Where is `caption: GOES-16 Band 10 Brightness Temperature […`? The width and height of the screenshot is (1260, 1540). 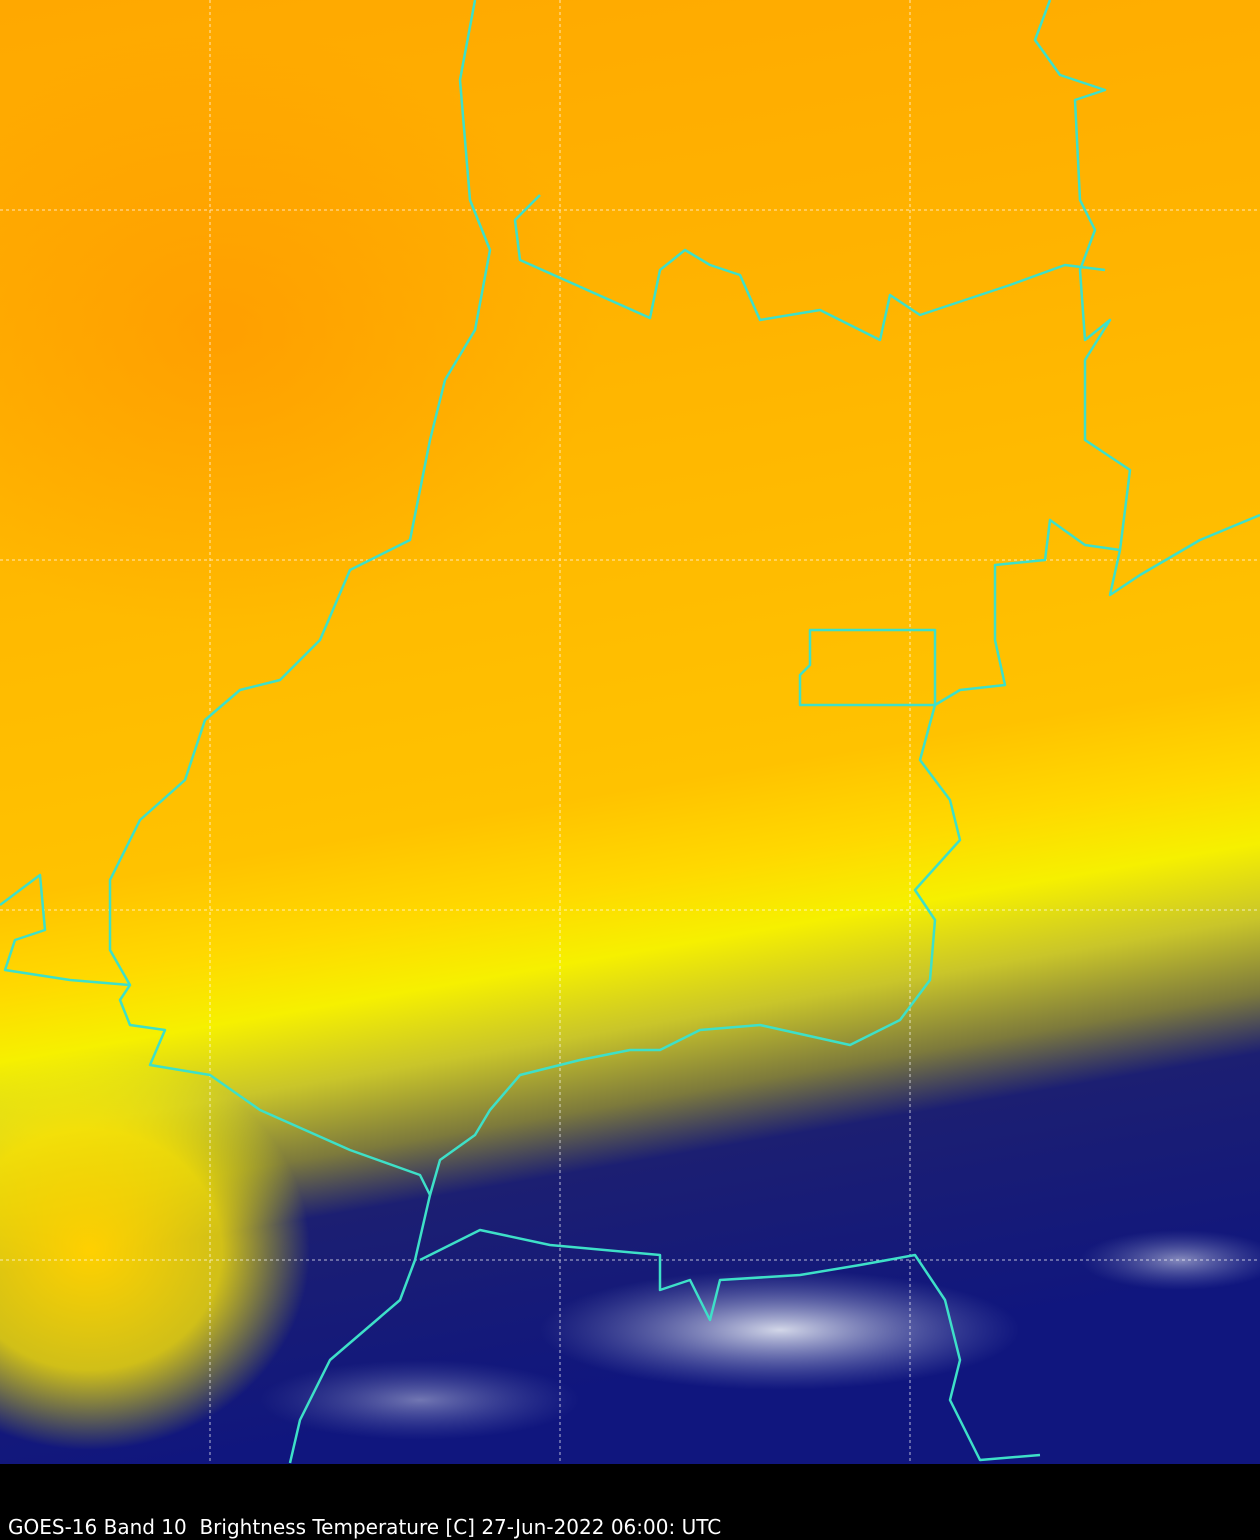 caption: GOES-16 Band 10 Brightness Temperature [… is located at coordinates (365, 1527).